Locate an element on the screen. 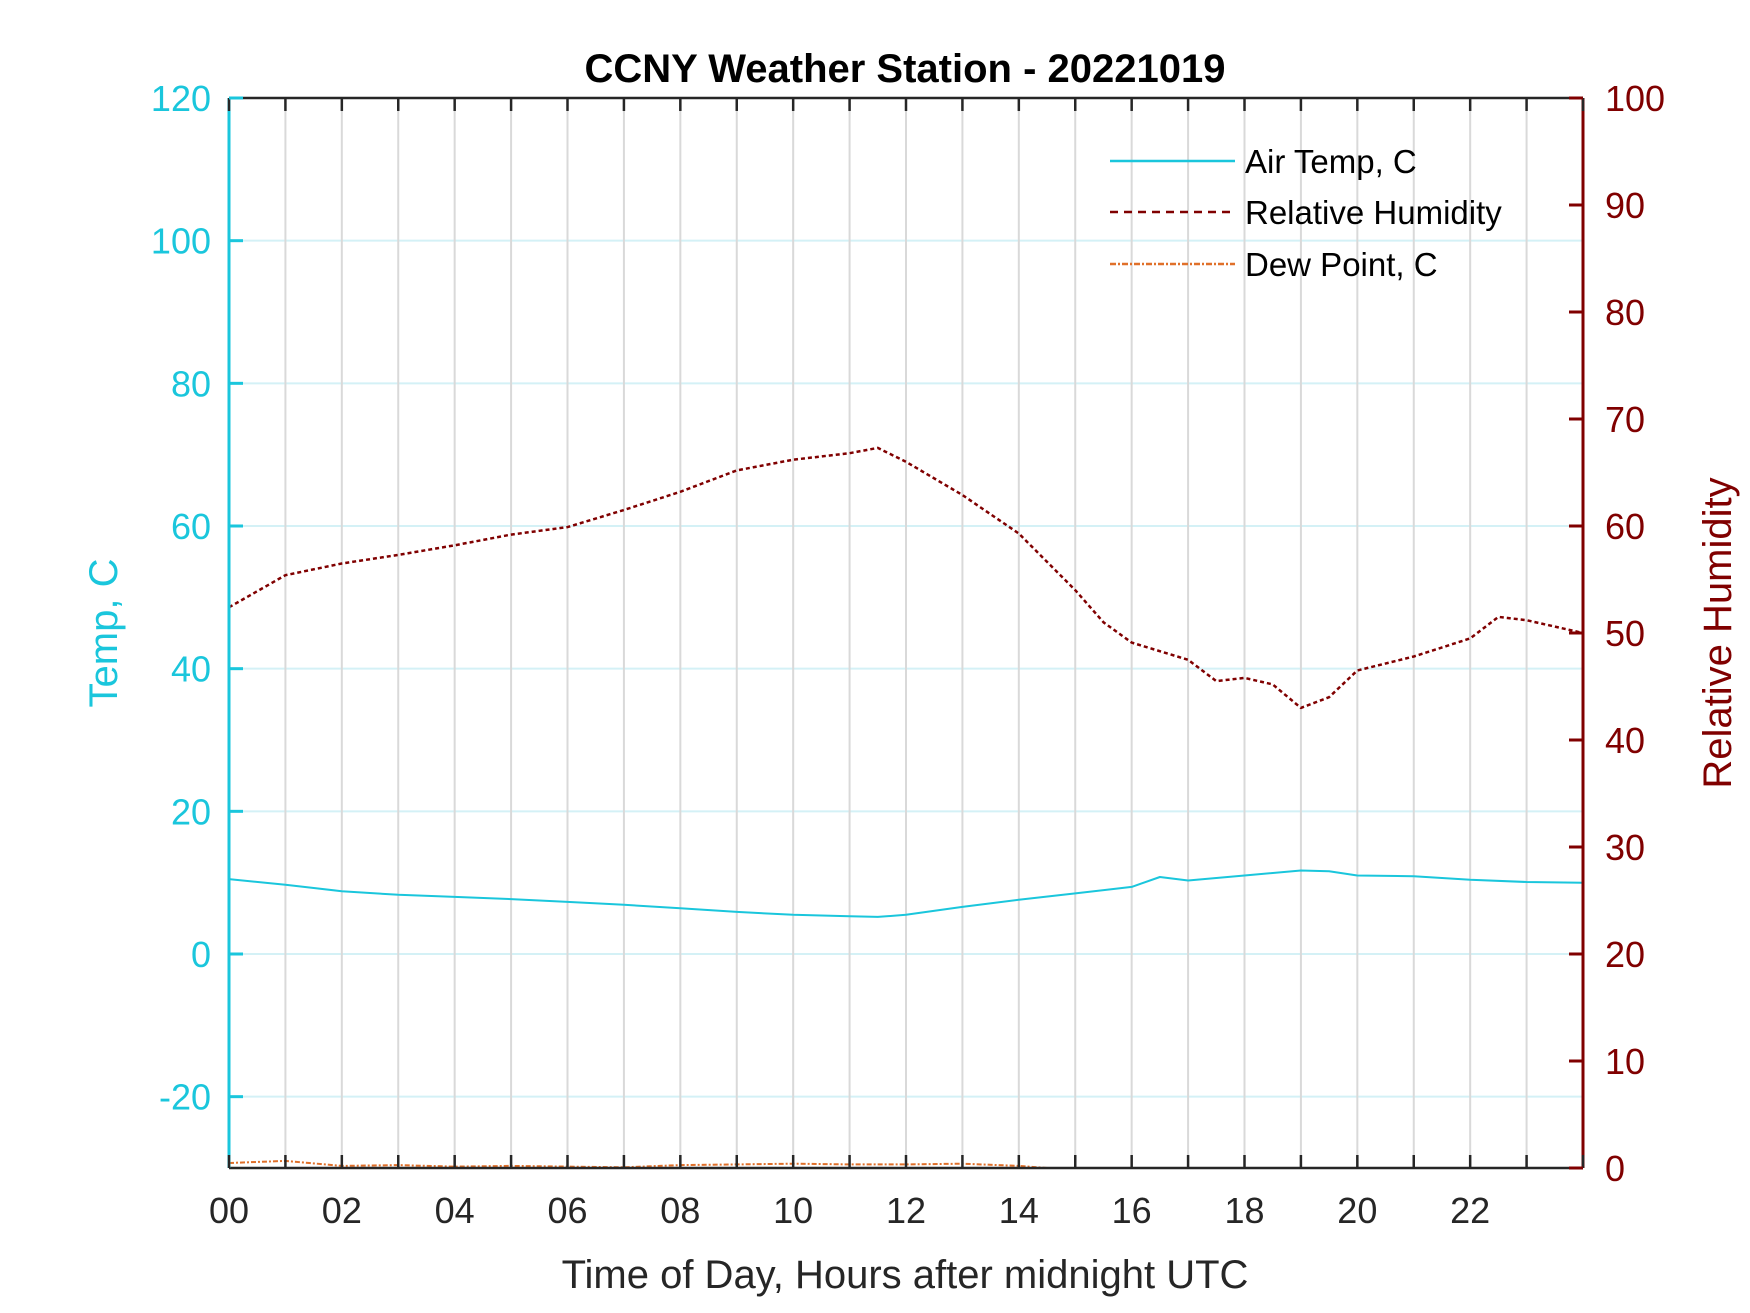 The height and width of the screenshot is (1313, 1750). y-axis-label-left: Temp, C is located at coordinates (104, 633).